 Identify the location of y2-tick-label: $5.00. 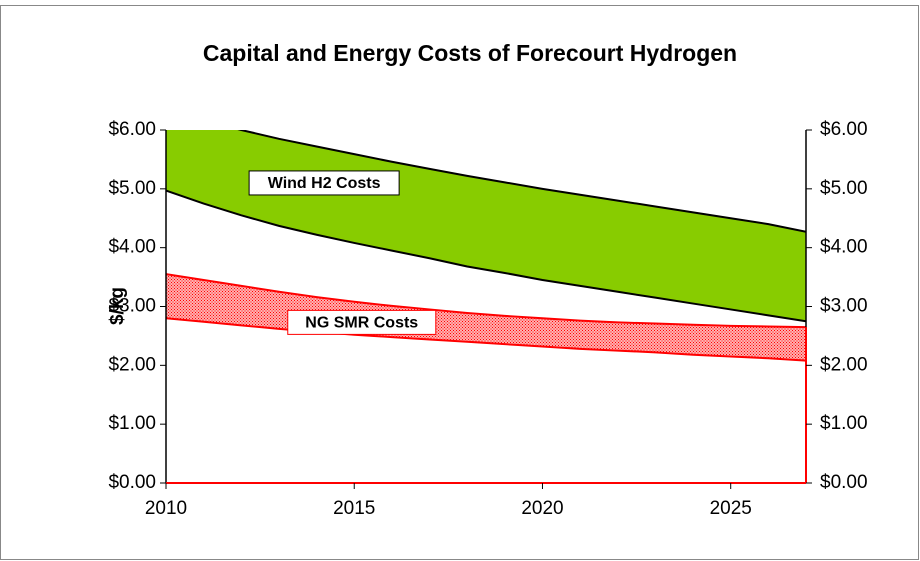
(844, 188).